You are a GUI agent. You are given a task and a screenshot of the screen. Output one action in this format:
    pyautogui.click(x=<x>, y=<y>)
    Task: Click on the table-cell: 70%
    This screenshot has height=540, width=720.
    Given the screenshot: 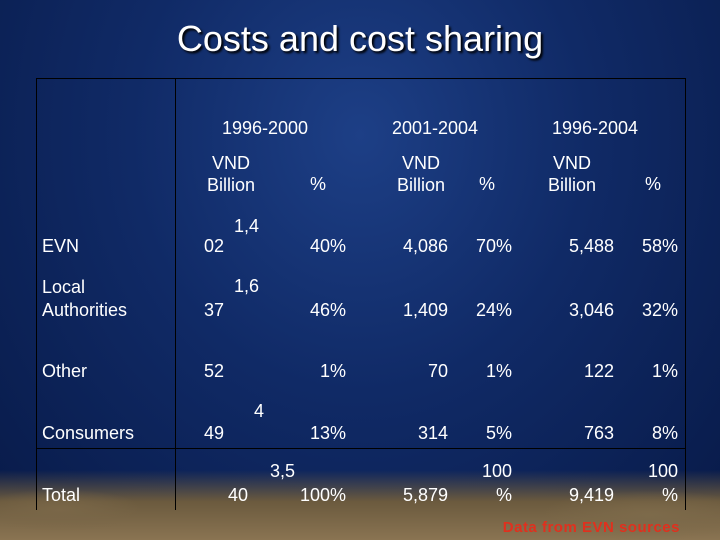 What is the action you would take?
    pyautogui.click(x=493, y=246)
    